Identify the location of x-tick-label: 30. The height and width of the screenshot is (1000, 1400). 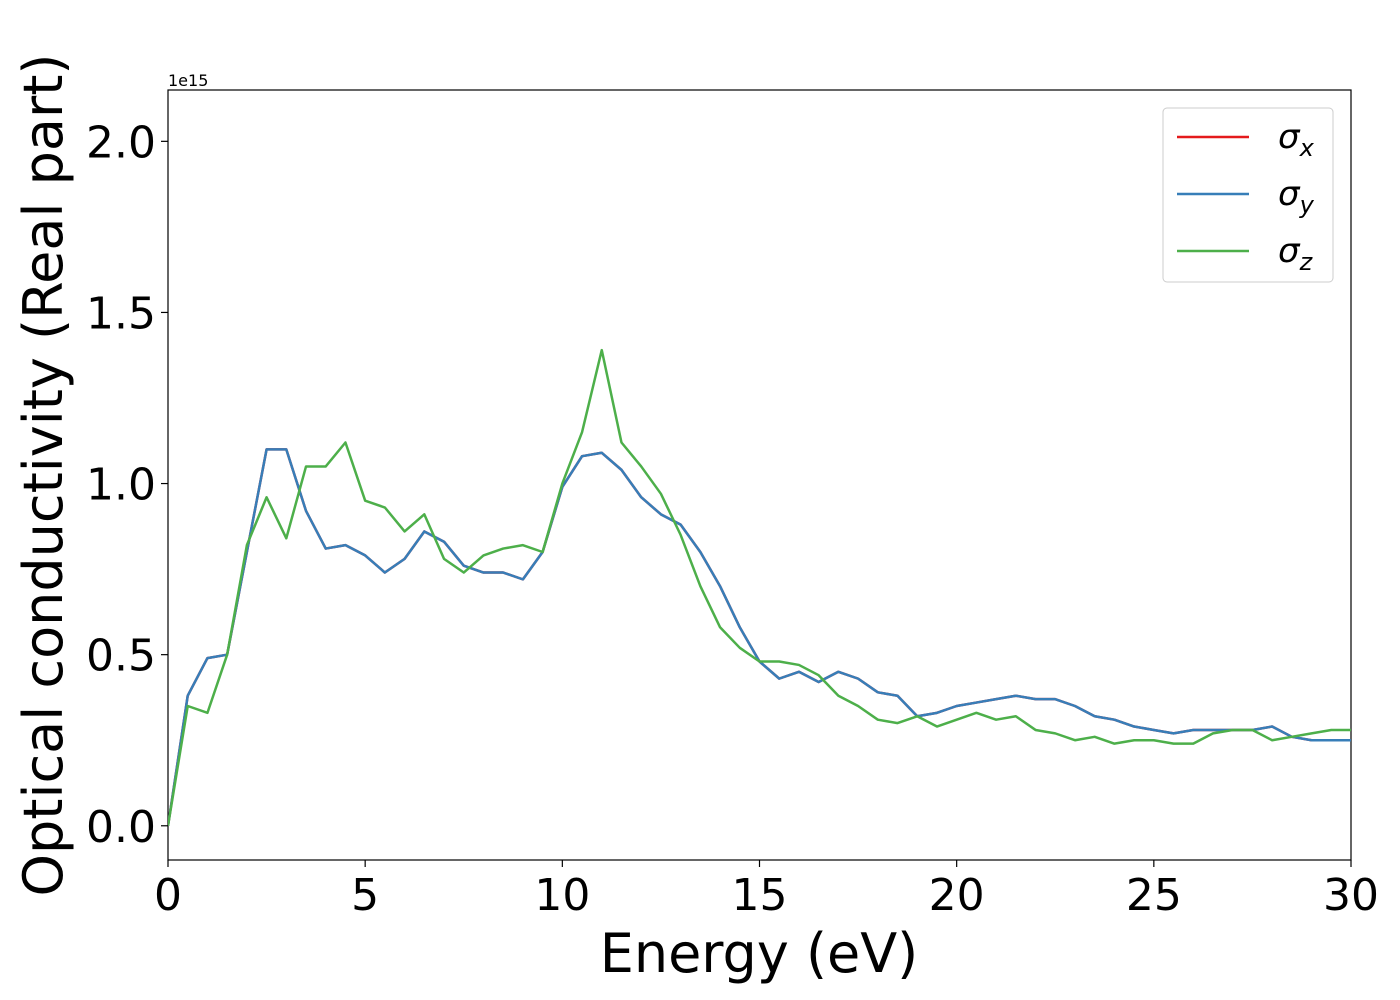
(1351, 895).